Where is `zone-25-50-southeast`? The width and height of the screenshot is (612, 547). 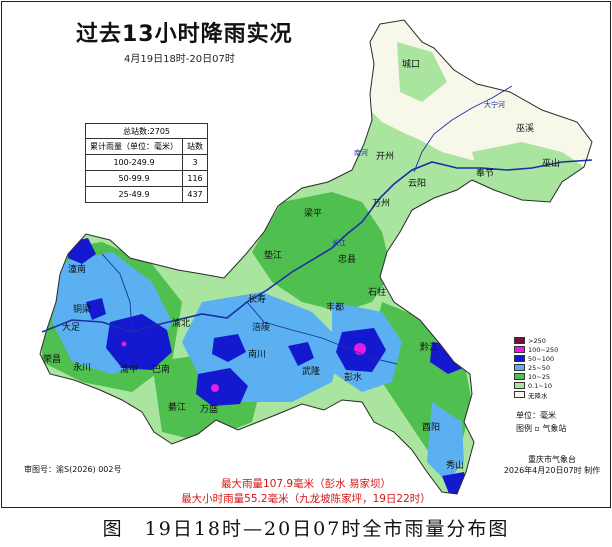 zone-25-50-southeast is located at coordinates (445, 442).